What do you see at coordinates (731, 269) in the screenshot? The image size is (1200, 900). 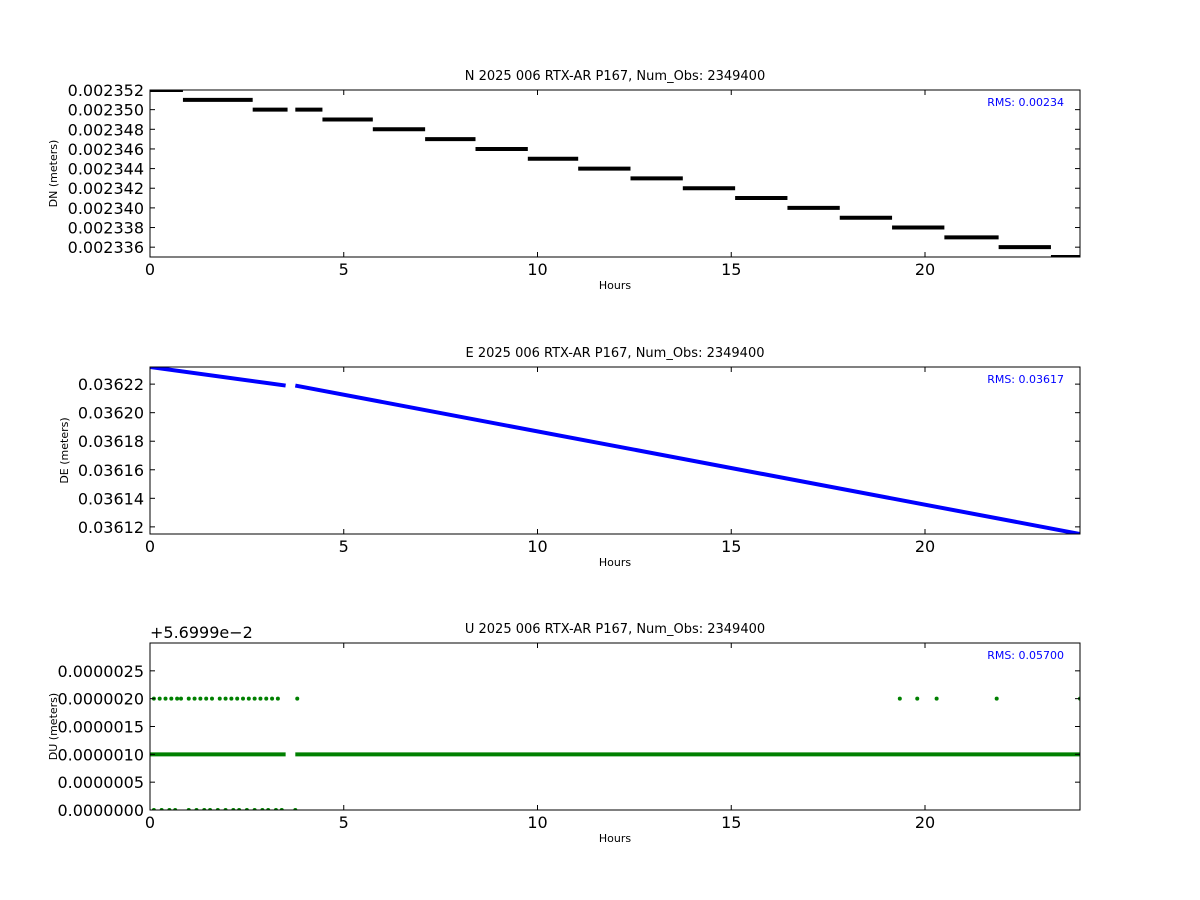 I see `north-x-tick-label: 15` at bounding box center [731, 269].